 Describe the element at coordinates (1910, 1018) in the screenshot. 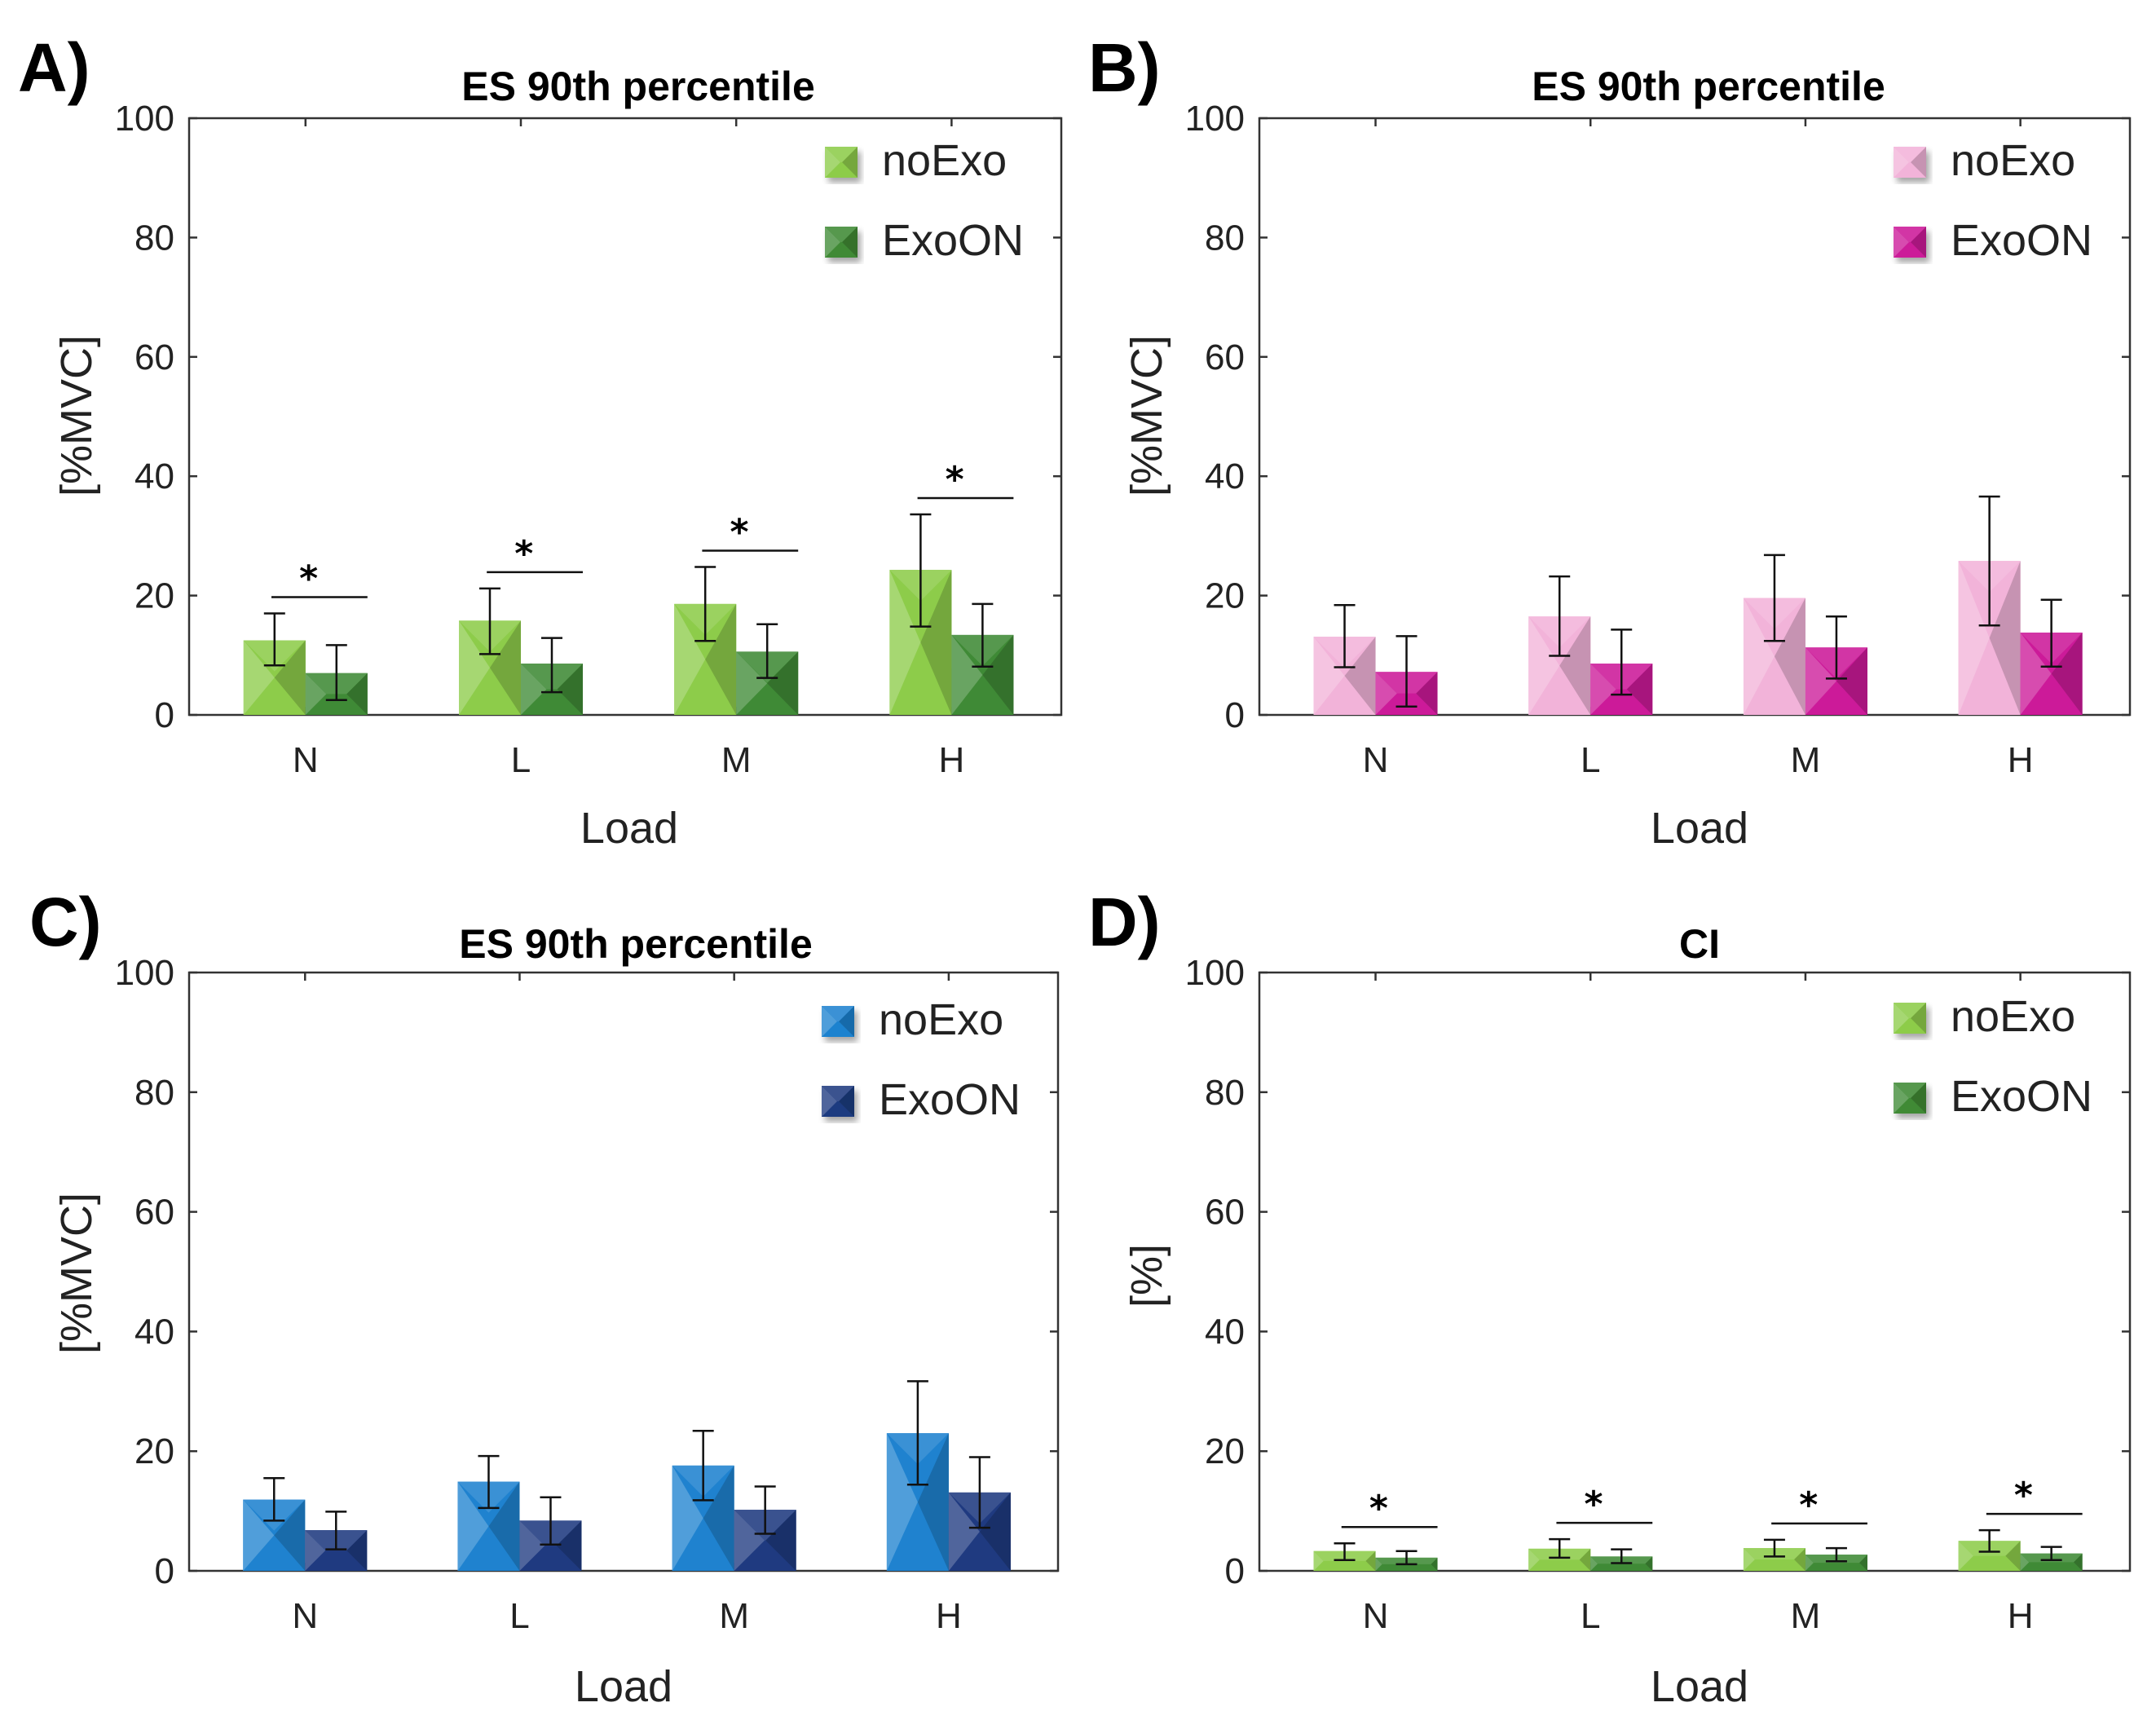

I see `panel-d-legend-swatch-noExo` at that location.